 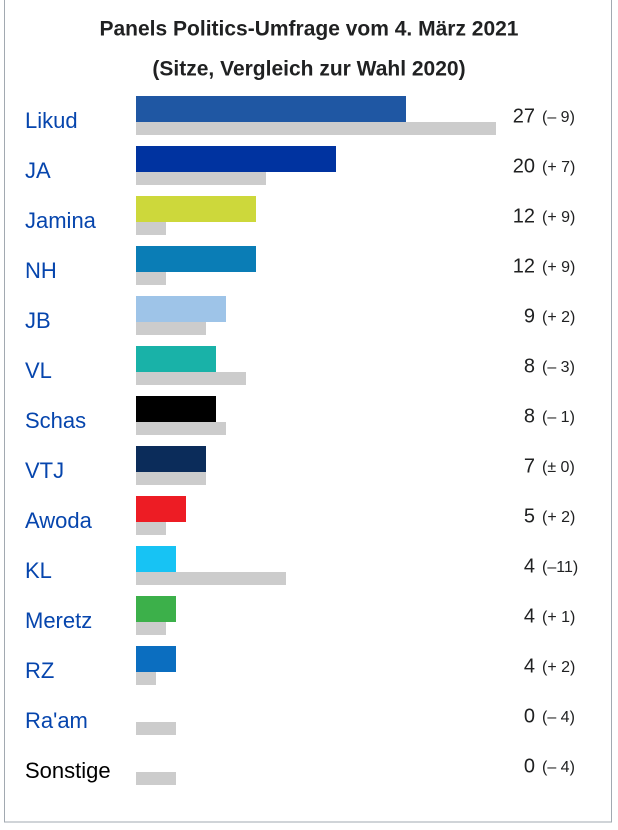 I want to click on category-label: KL, so click(x=38, y=570).